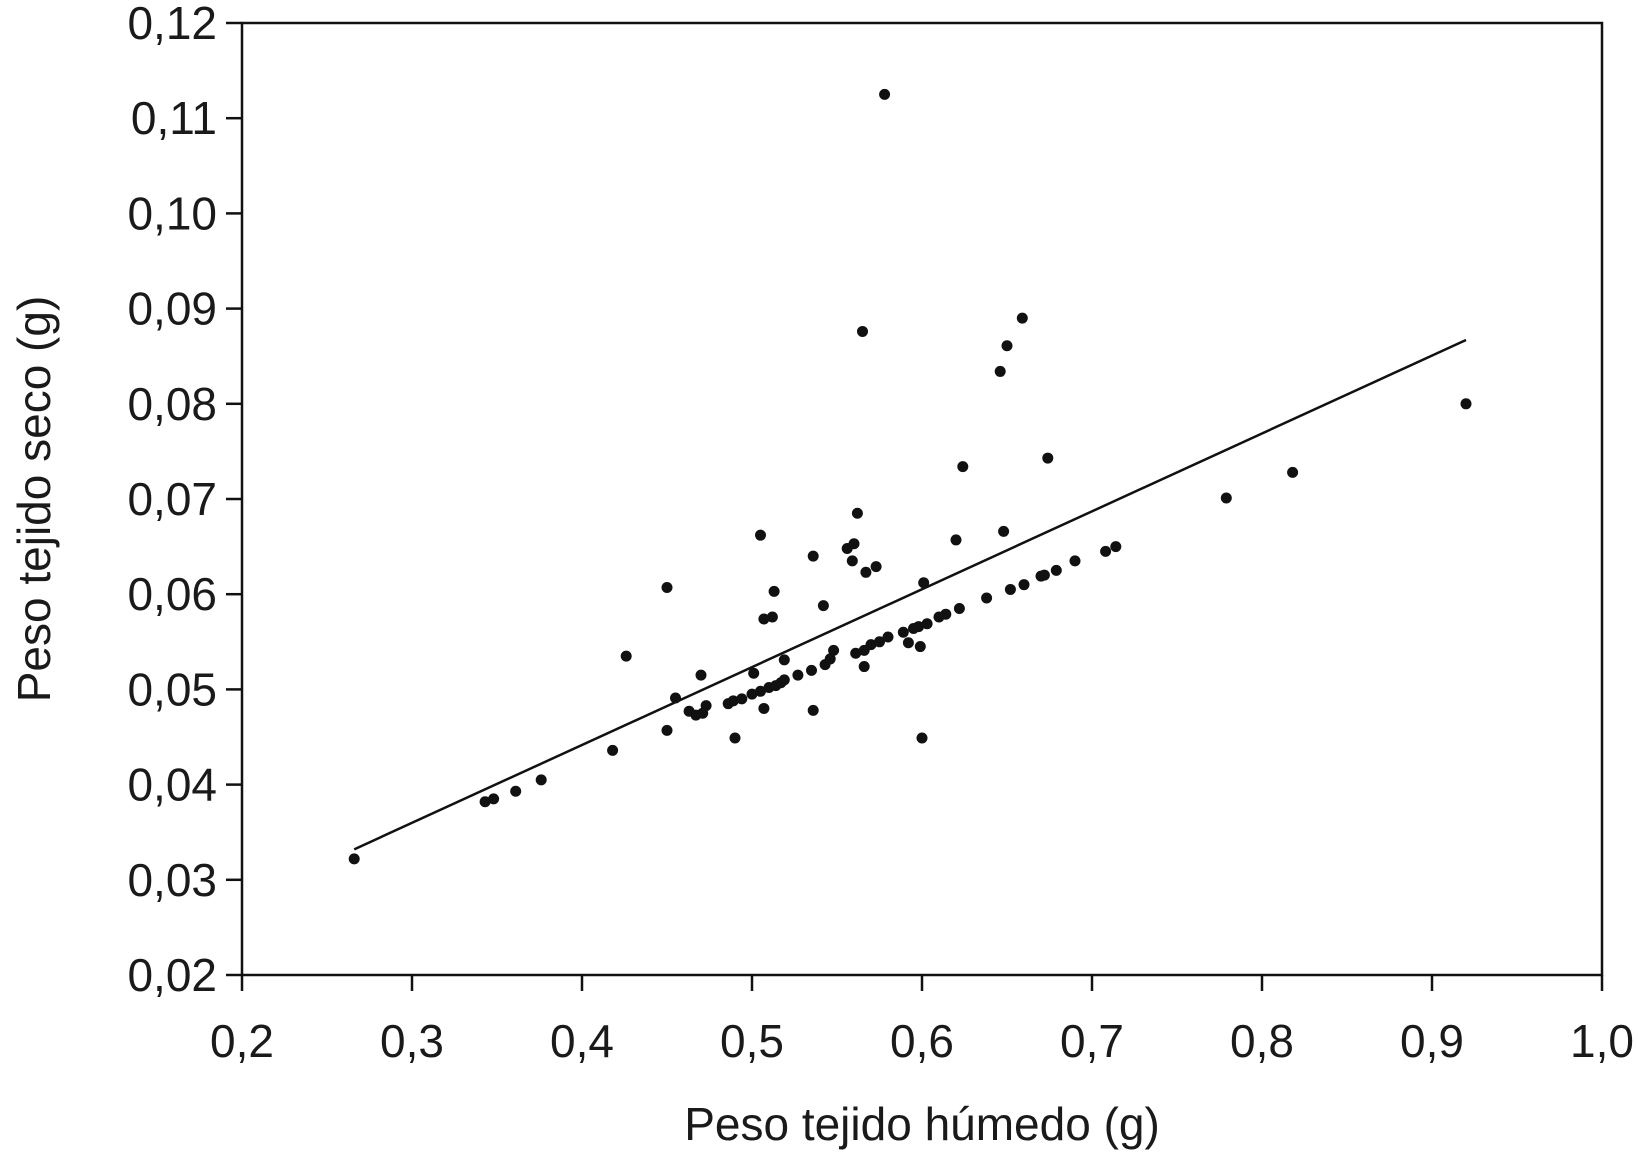 This screenshot has width=1638, height=1159. Describe the element at coordinates (1092, 1041) in the screenshot. I see `x-tick-label: 0,7` at that location.